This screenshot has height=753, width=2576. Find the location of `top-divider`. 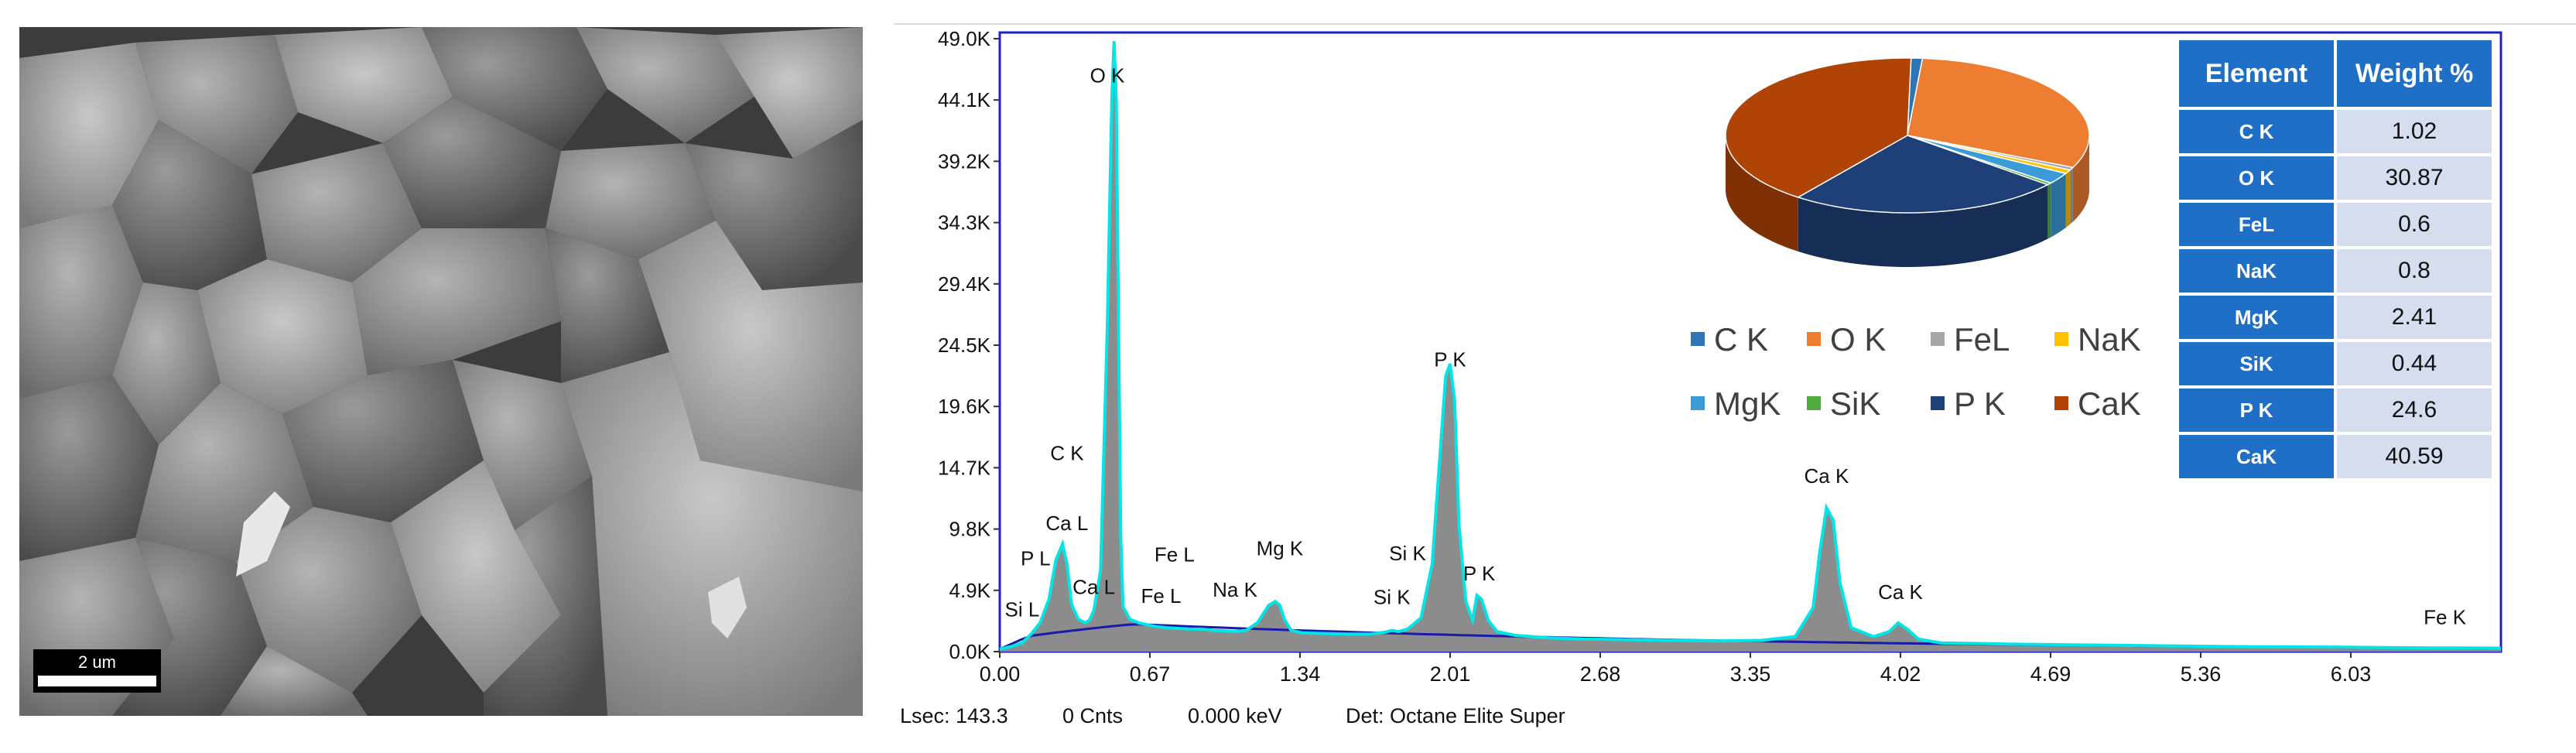

top-divider is located at coordinates (1735, 24).